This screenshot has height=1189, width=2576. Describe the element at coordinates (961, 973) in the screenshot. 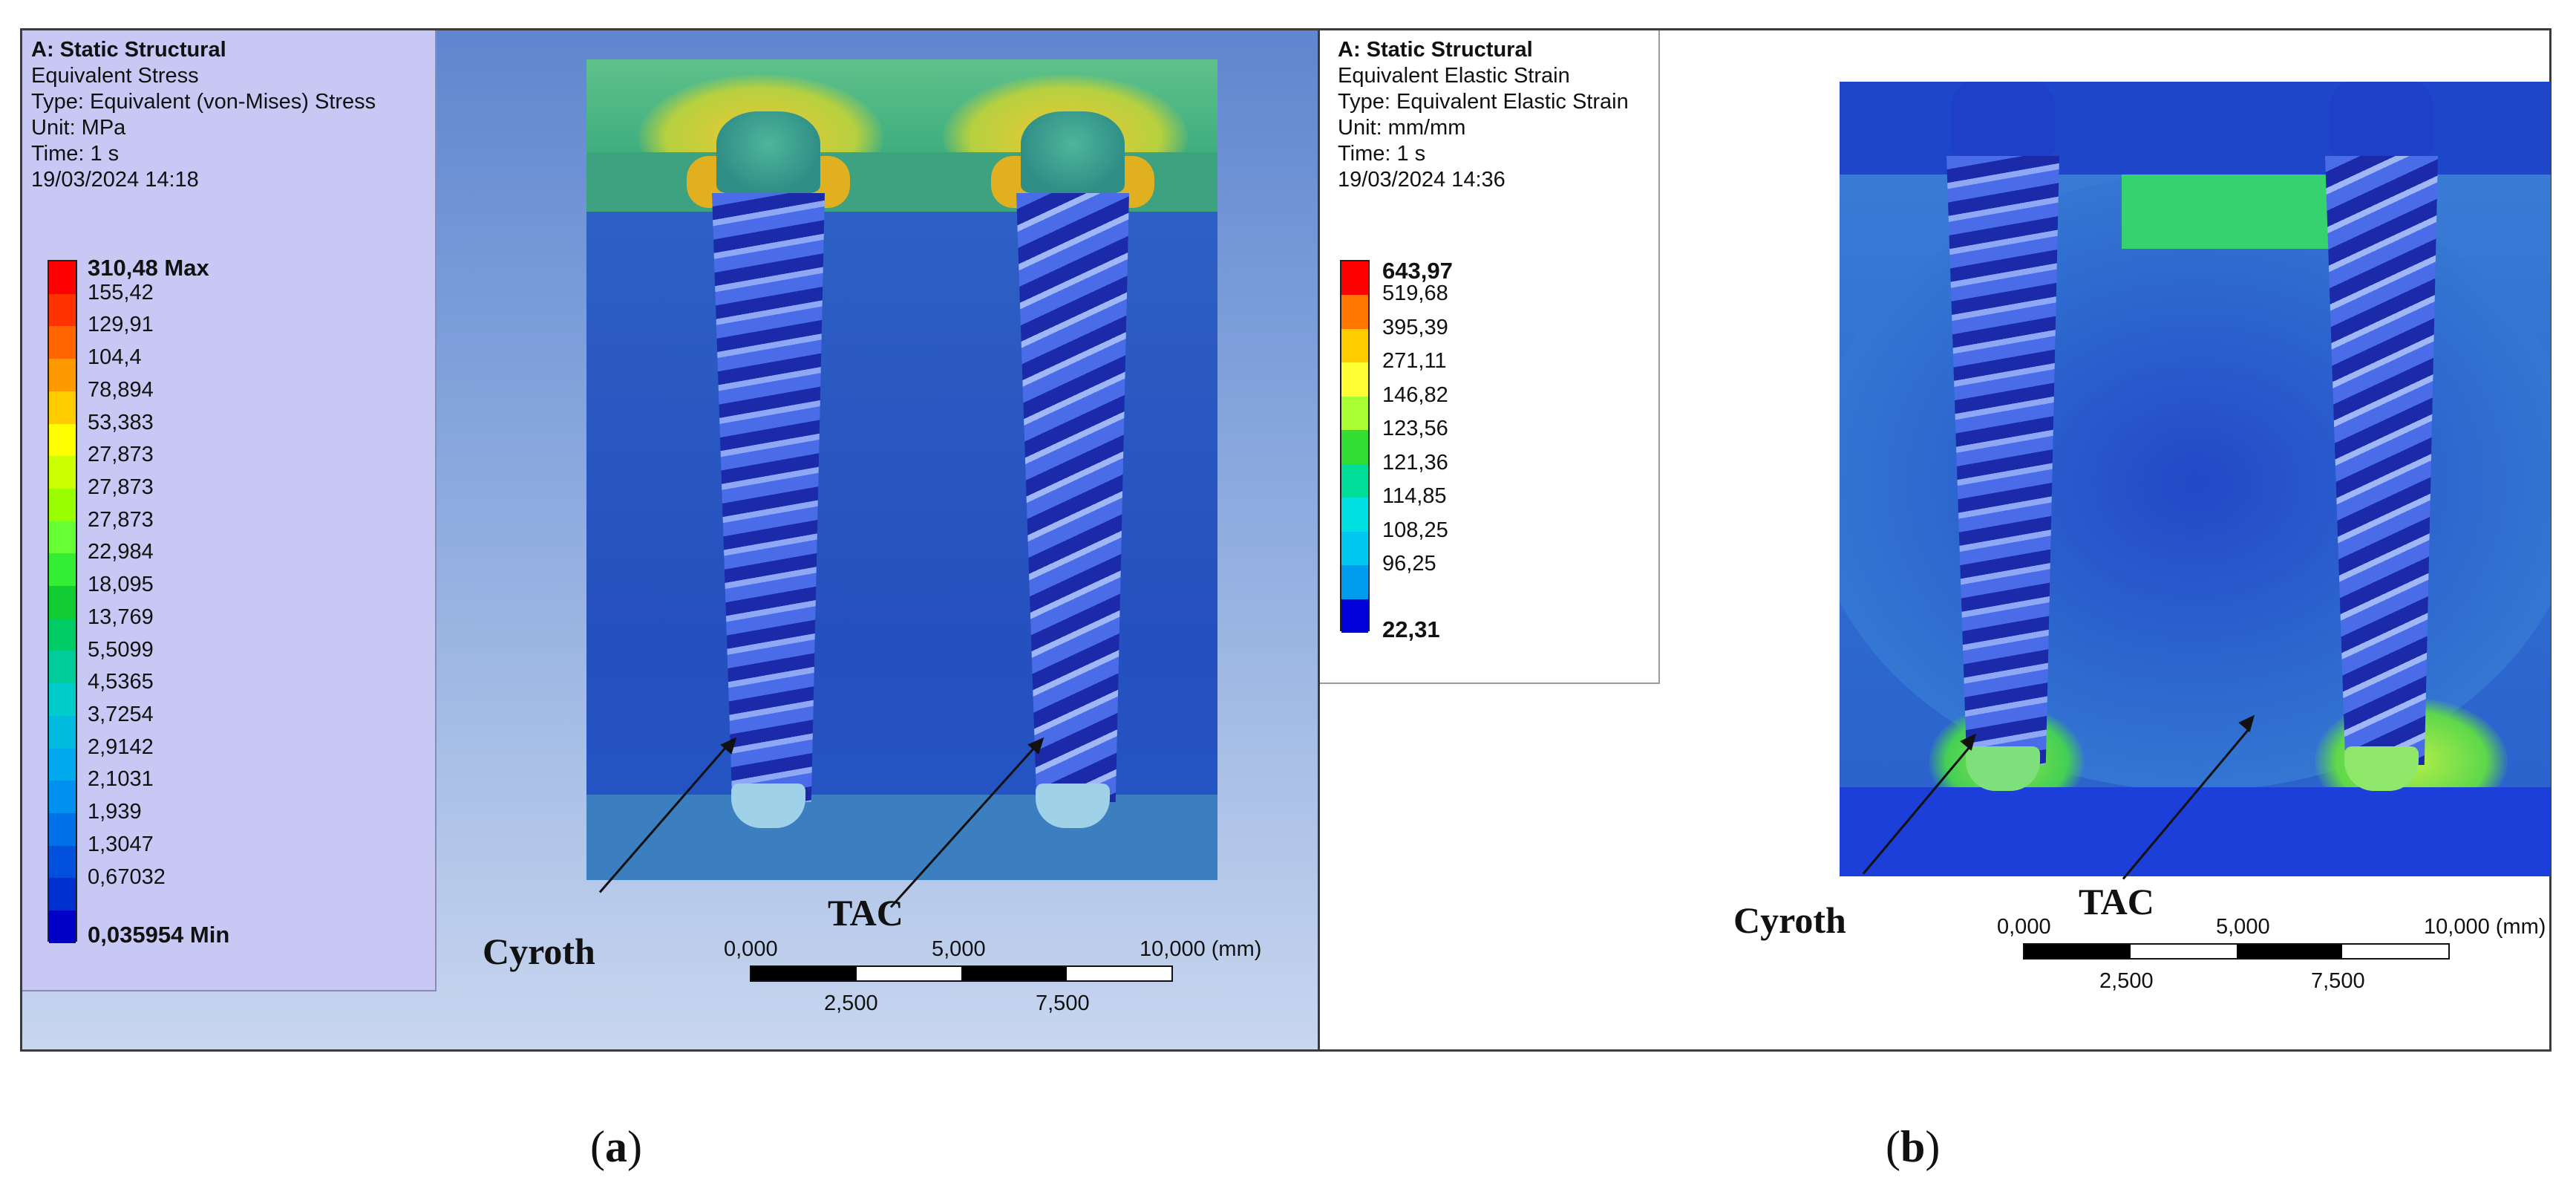

I see `scale-a-bar` at that location.